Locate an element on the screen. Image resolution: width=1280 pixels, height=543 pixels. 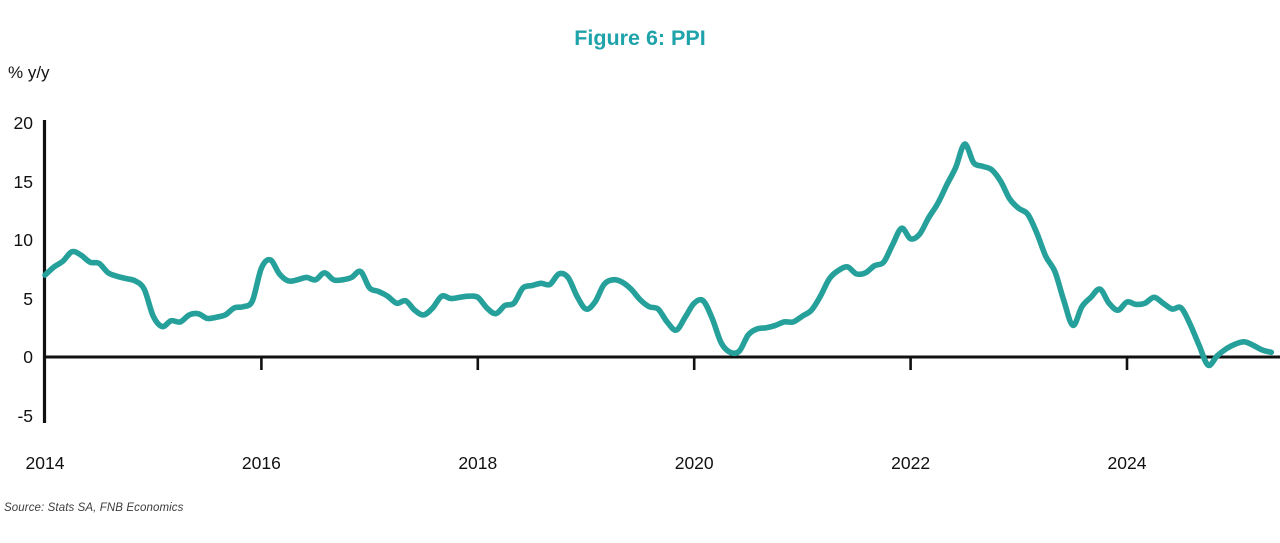
source-note: Source: Stats SA, FNB Economics is located at coordinates (94, 508).